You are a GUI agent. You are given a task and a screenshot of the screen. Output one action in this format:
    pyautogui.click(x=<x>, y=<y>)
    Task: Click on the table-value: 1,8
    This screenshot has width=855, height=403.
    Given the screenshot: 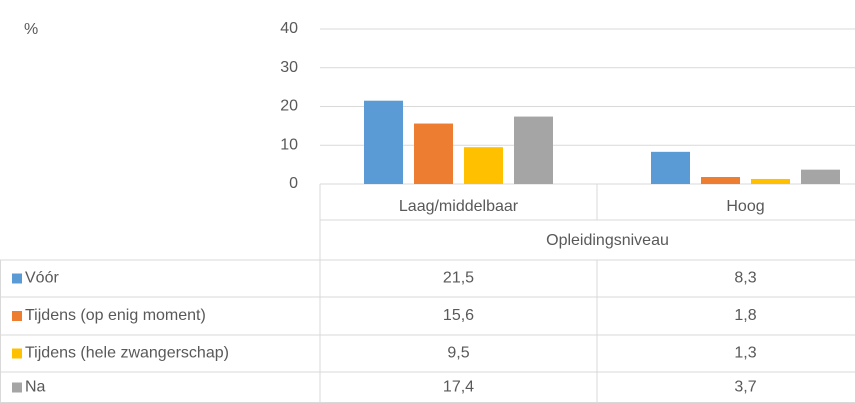 What is the action you would take?
    pyautogui.click(x=745, y=315)
    